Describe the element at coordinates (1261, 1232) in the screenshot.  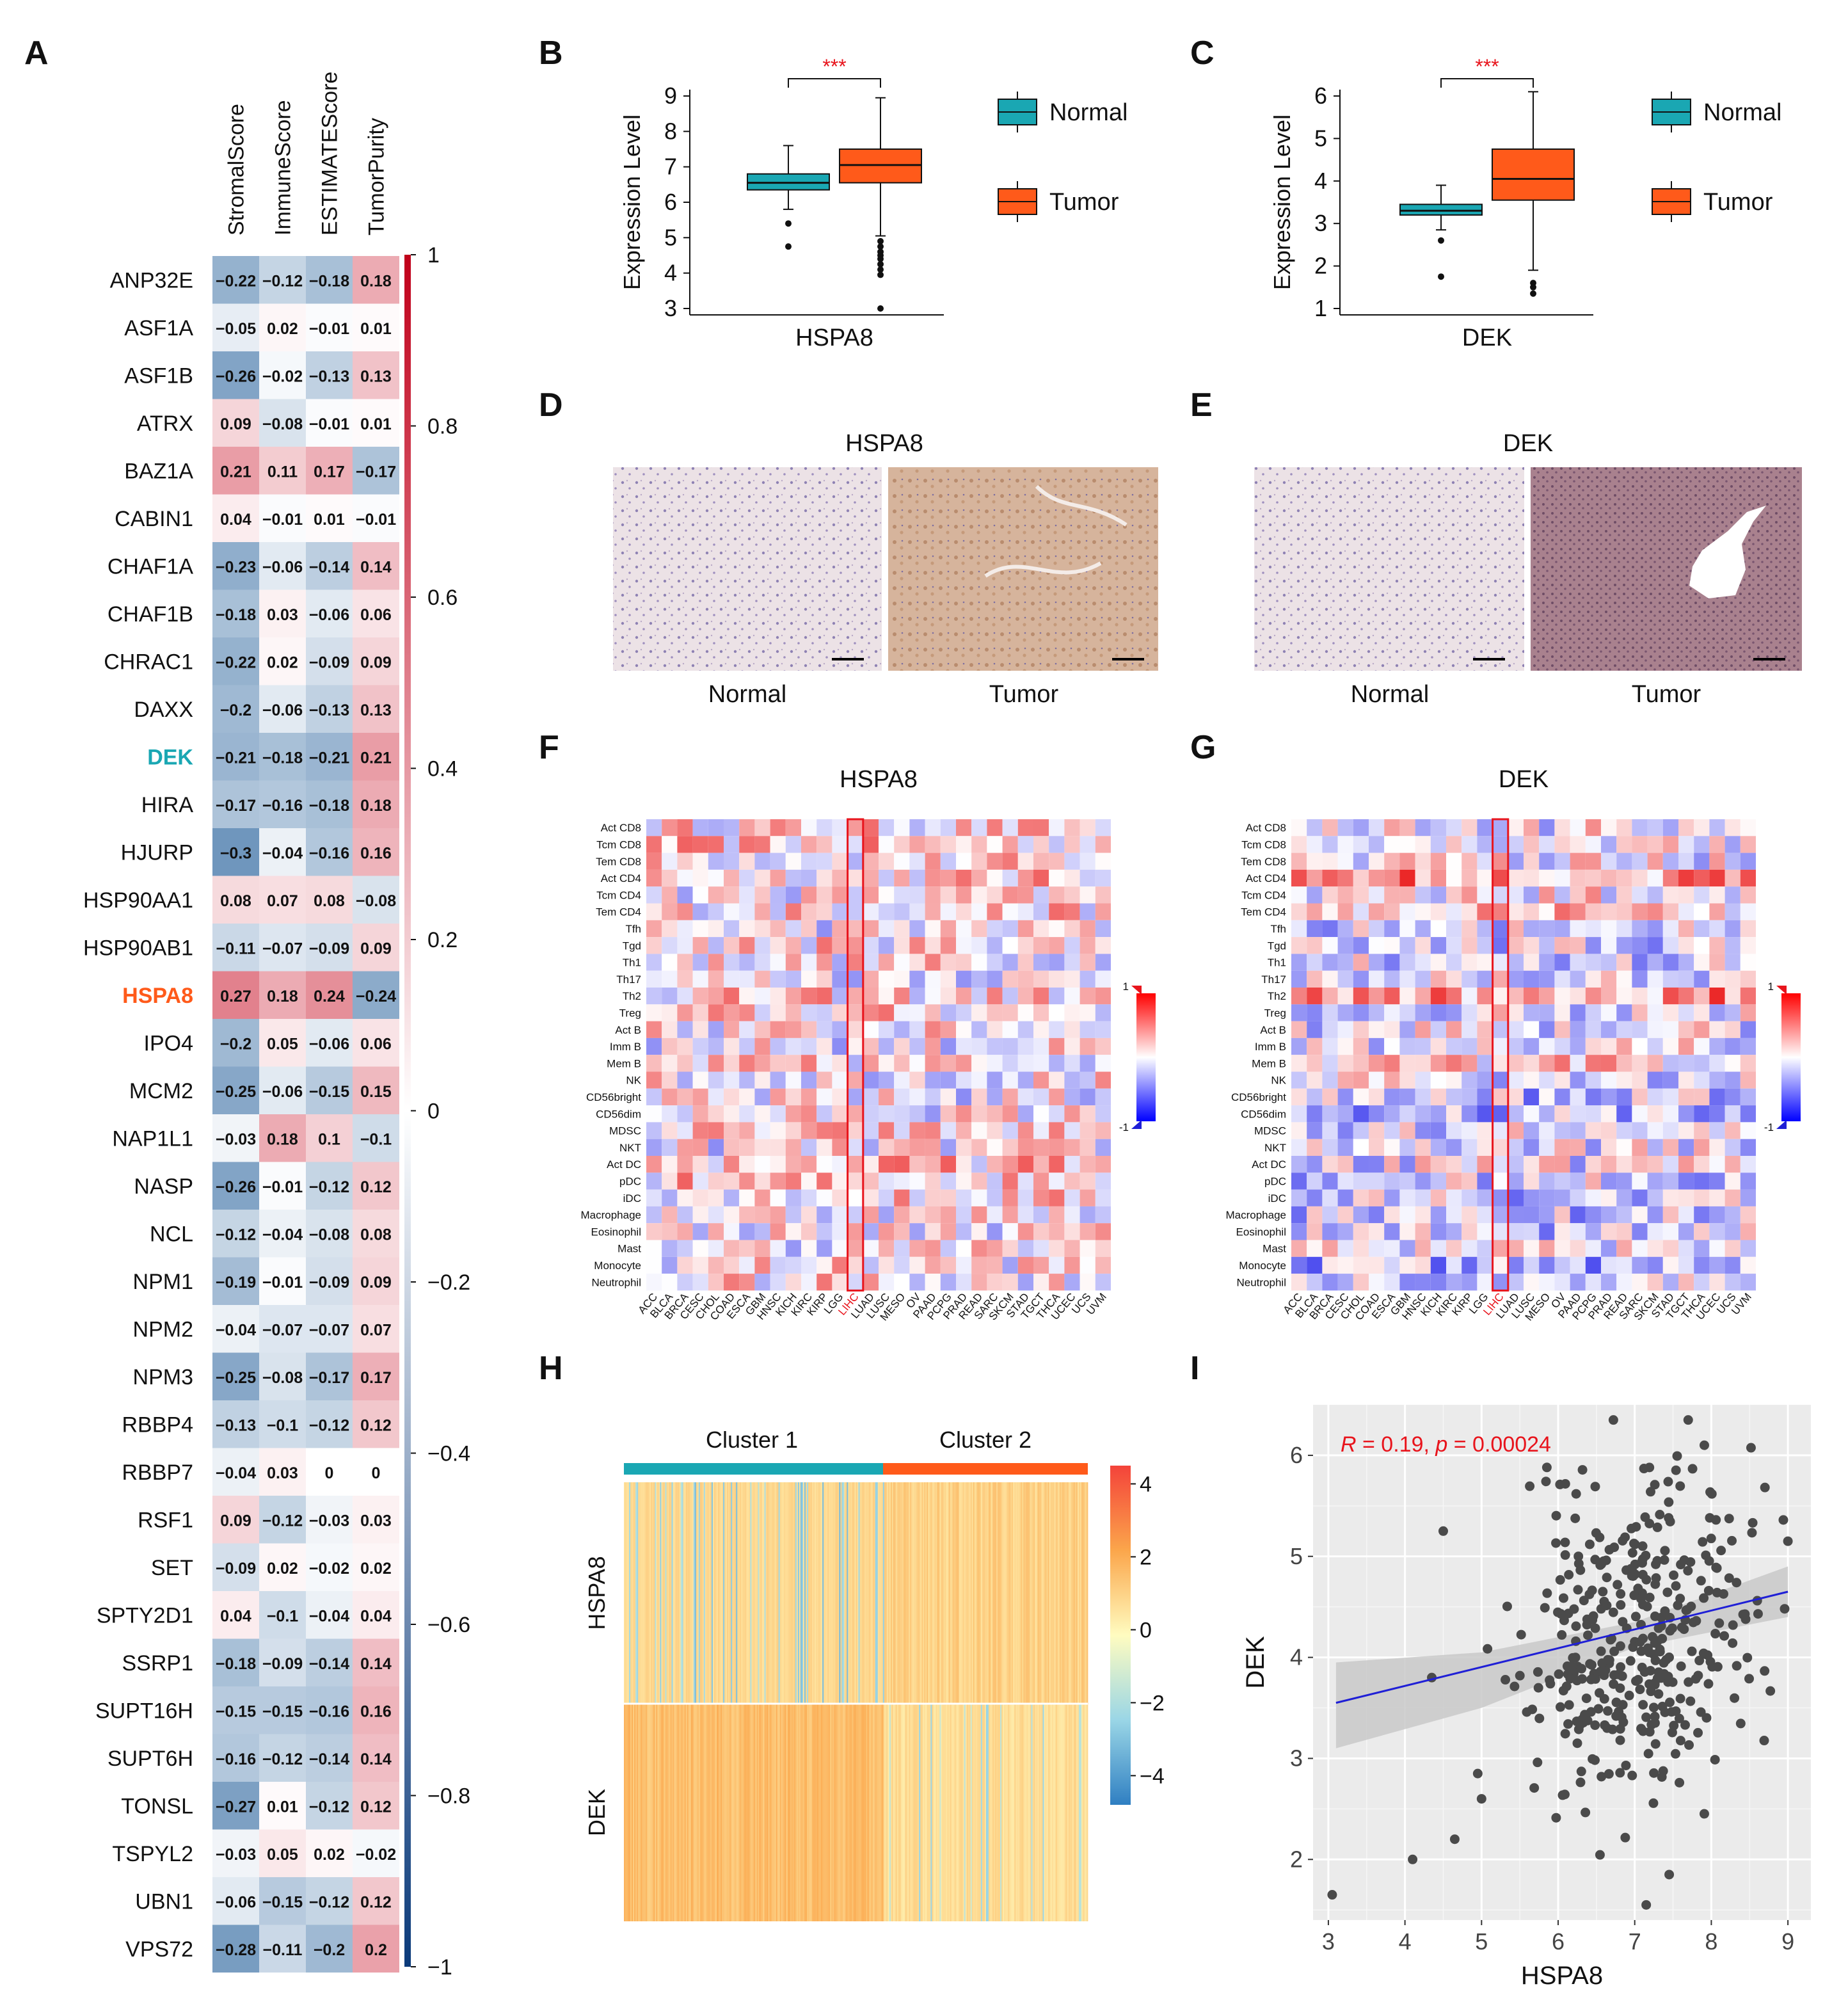
I see `cell-type-label: Eosinophil` at that location.